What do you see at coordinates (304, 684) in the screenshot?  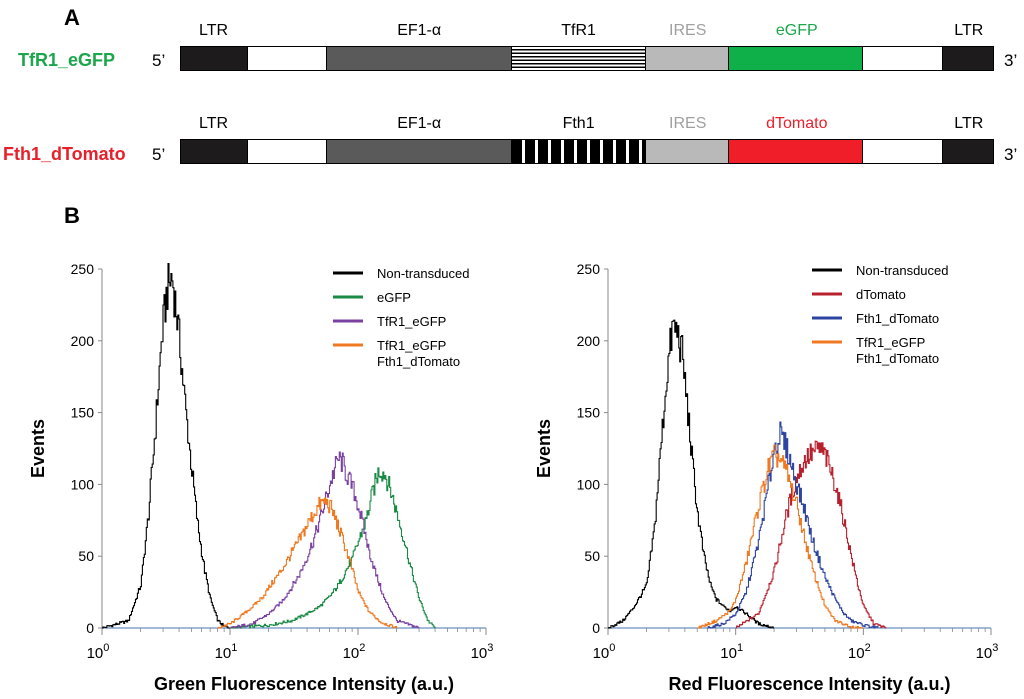 I see `x-axis-label: Green Fluorescence Intensity (a.u.)` at bounding box center [304, 684].